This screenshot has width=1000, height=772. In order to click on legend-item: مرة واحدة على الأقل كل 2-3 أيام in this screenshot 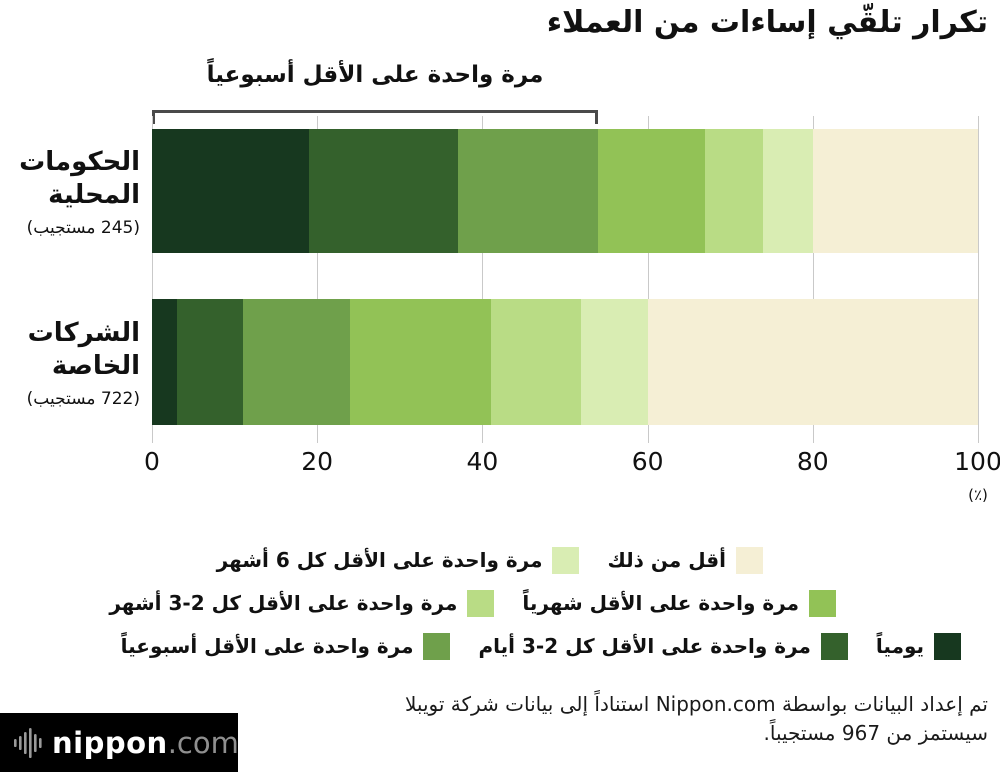, I will do `click(663, 646)`.